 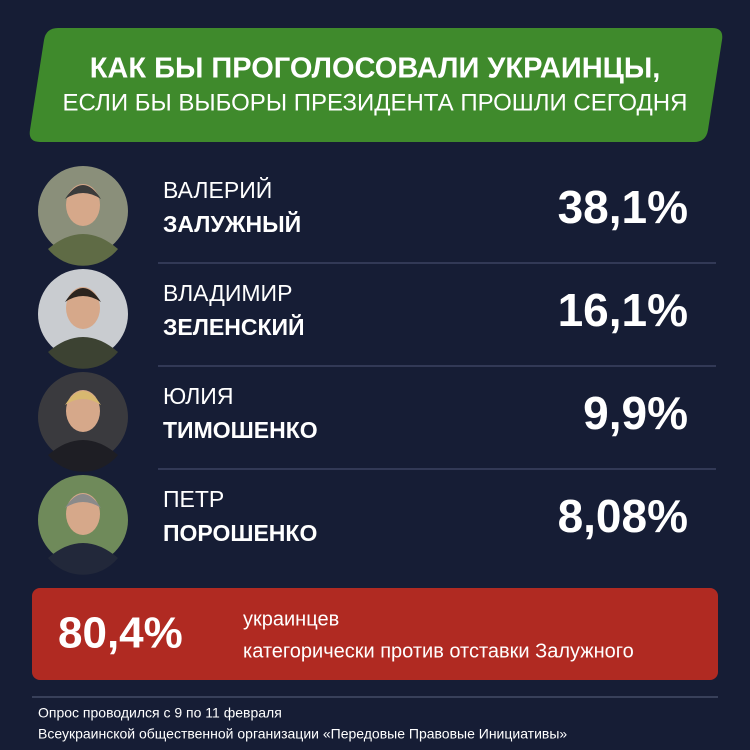 I want to click on first-name: ВЛАДИМИР, so click(x=227, y=293).